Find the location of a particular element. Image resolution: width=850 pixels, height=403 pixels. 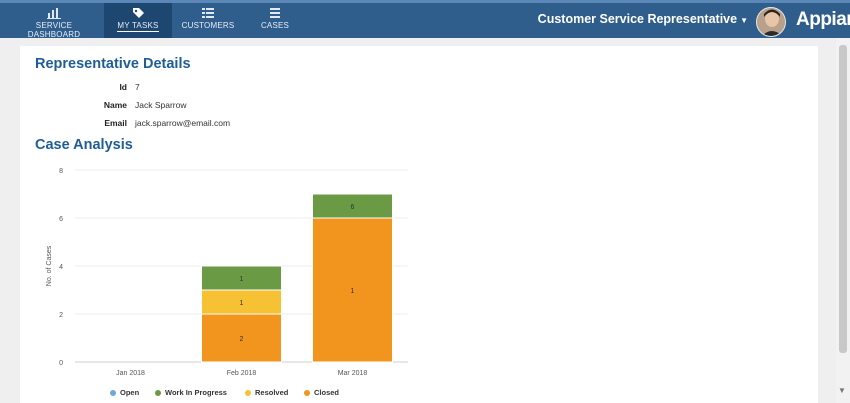

tab-label: MY TASKS is located at coordinates (138, 26).